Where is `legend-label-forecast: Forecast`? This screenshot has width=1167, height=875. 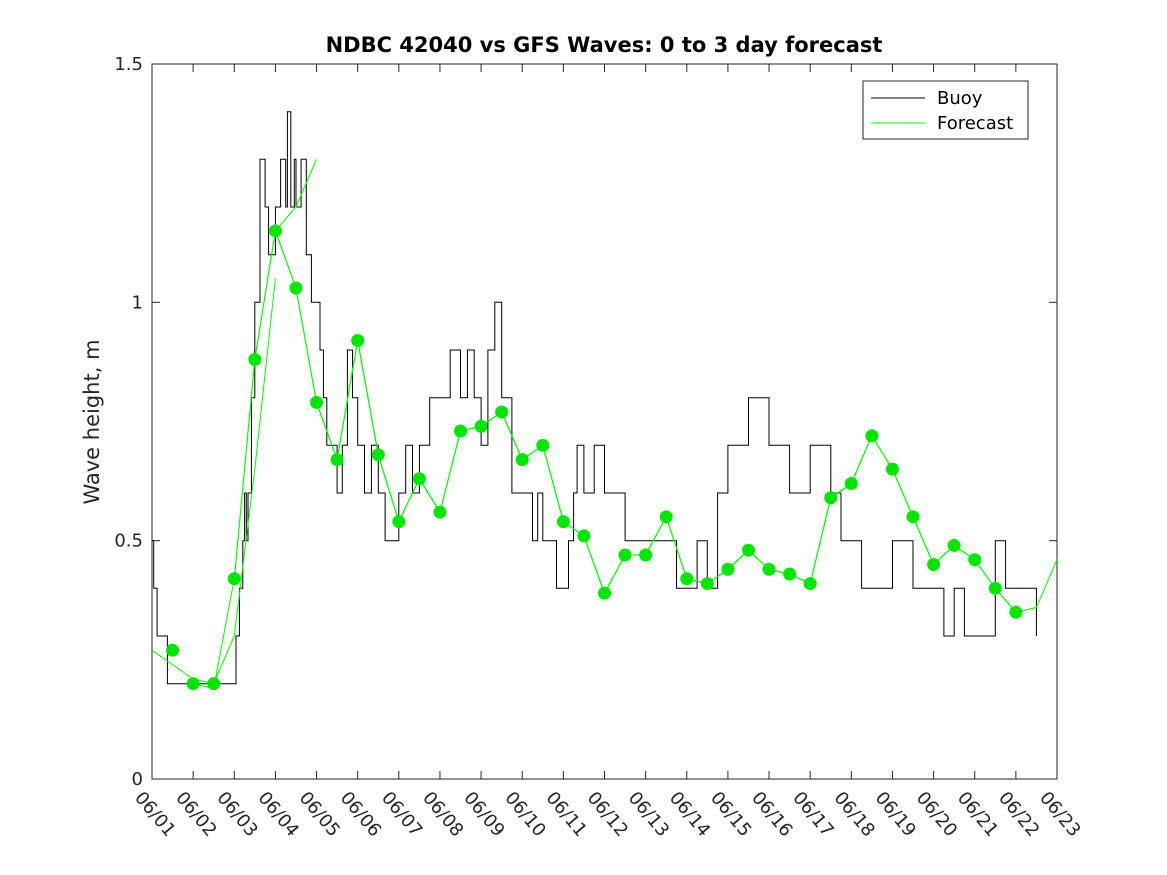
legend-label-forecast: Forecast is located at coordinates (975, 123).